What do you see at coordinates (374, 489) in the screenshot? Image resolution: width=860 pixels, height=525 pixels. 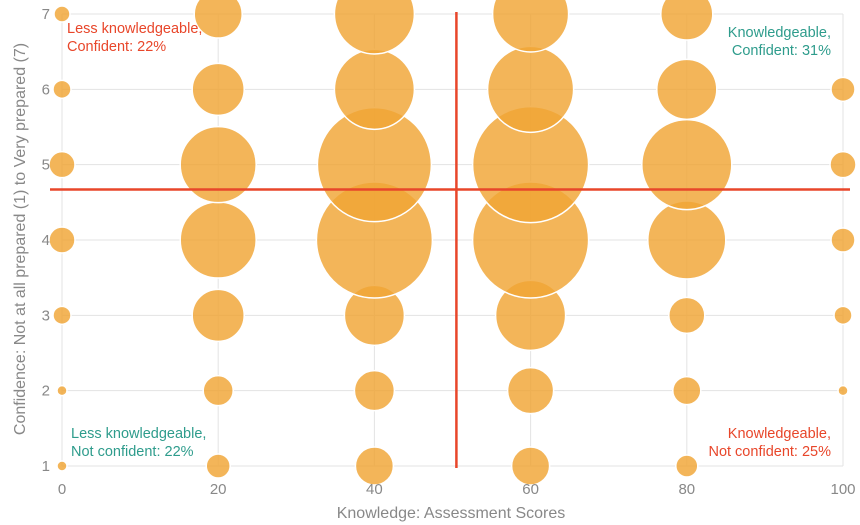 I see `x-tick-label: 40` at bounding box center [374, 489].